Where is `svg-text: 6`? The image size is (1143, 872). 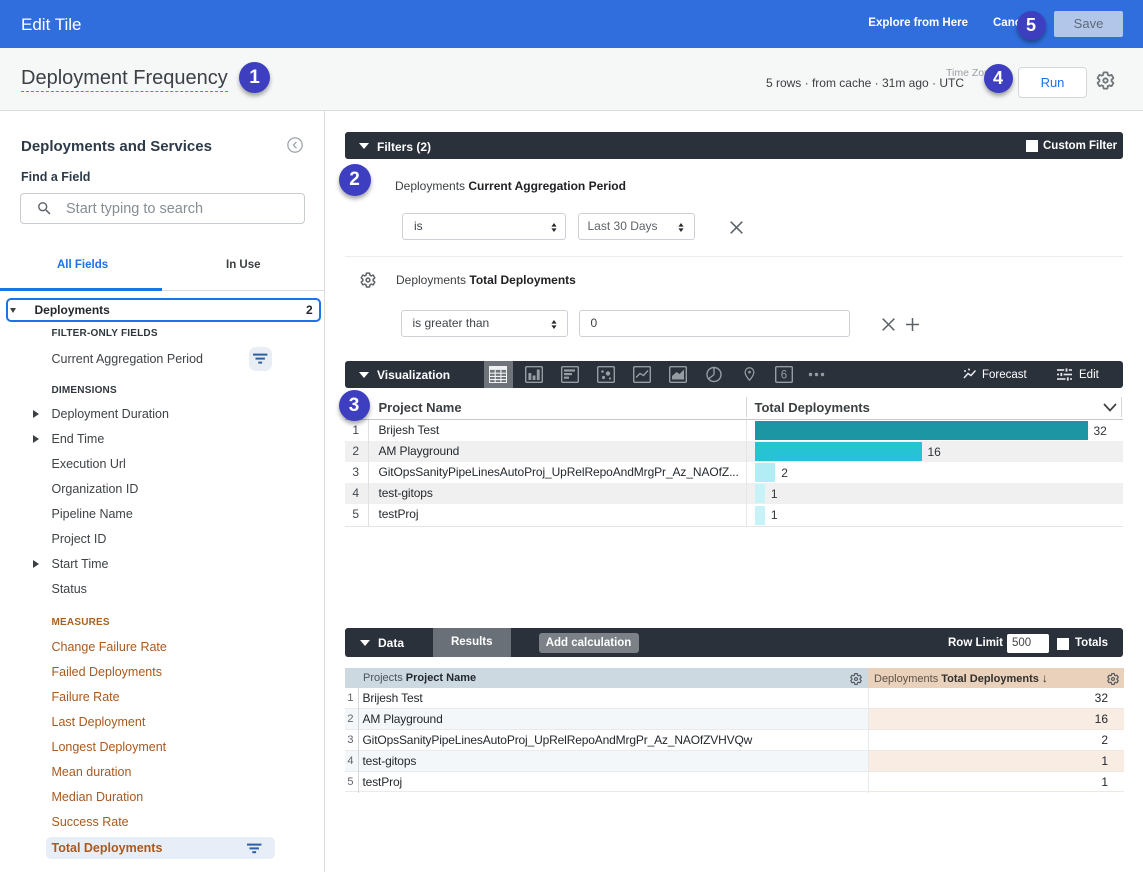
svg-text: 6 is located at coordinates (784, 376).